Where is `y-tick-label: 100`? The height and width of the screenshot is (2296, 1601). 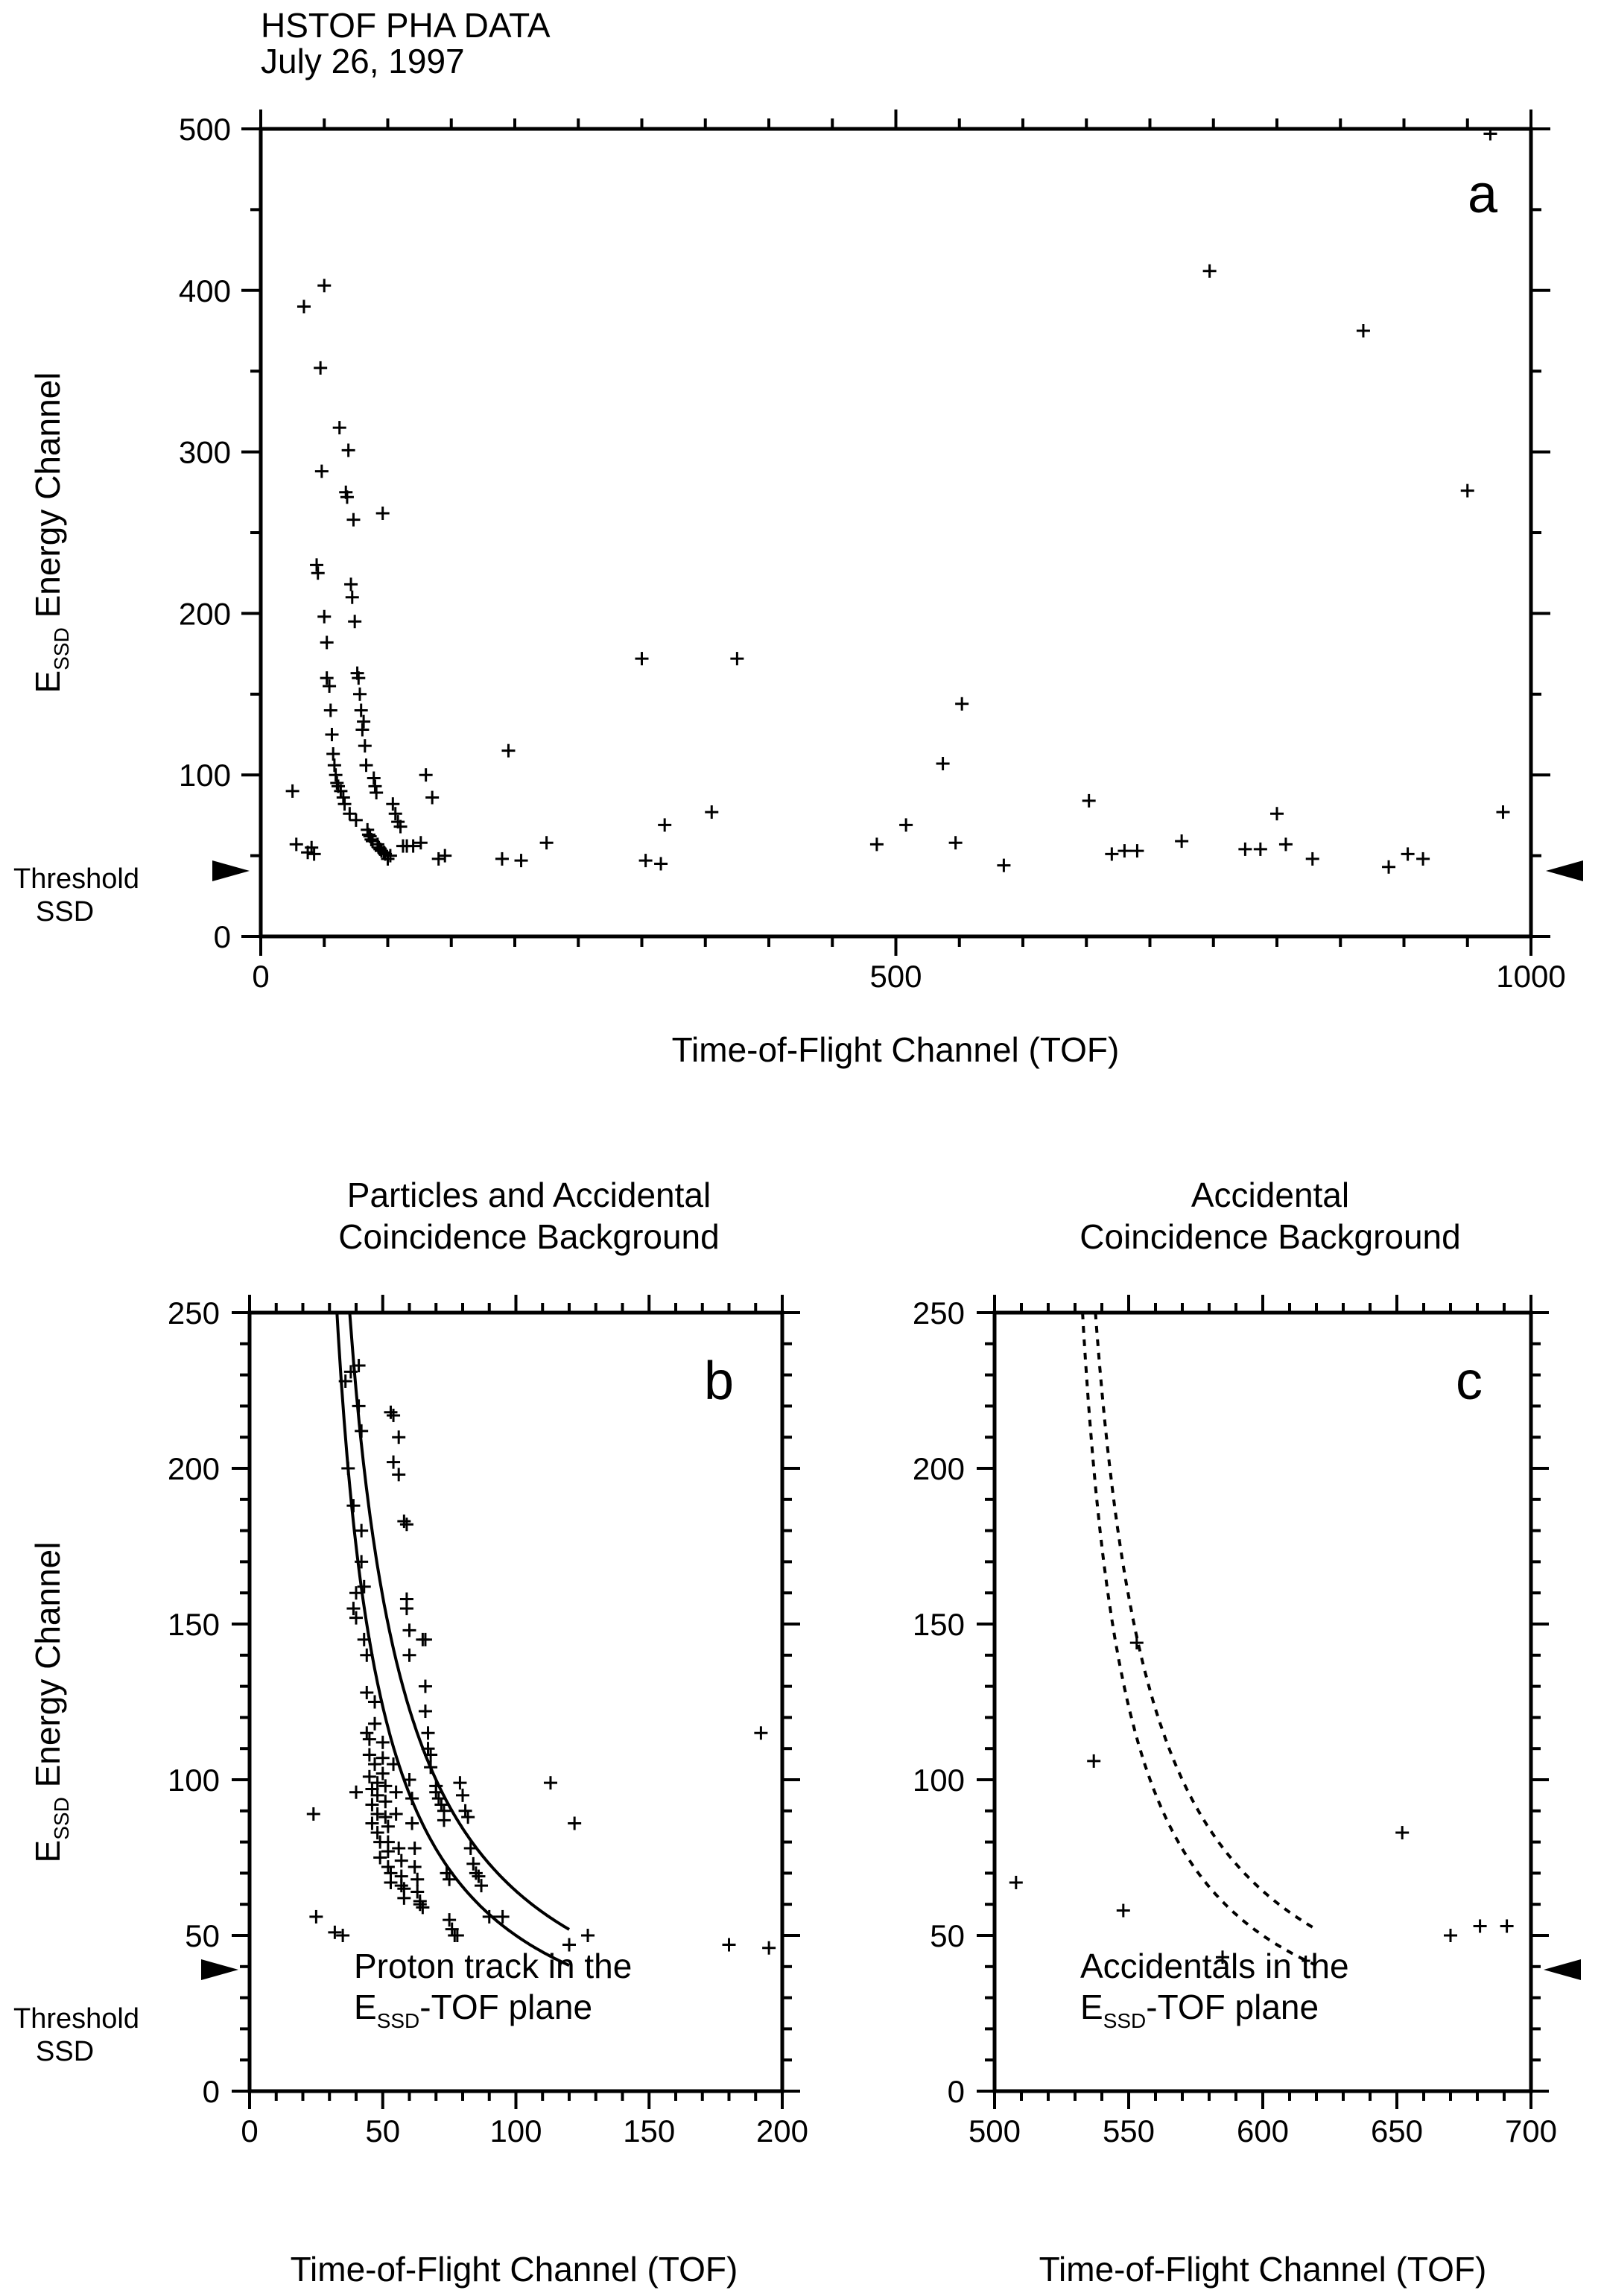
y-tick-label: 100 is located at coordinates (194, 1780).